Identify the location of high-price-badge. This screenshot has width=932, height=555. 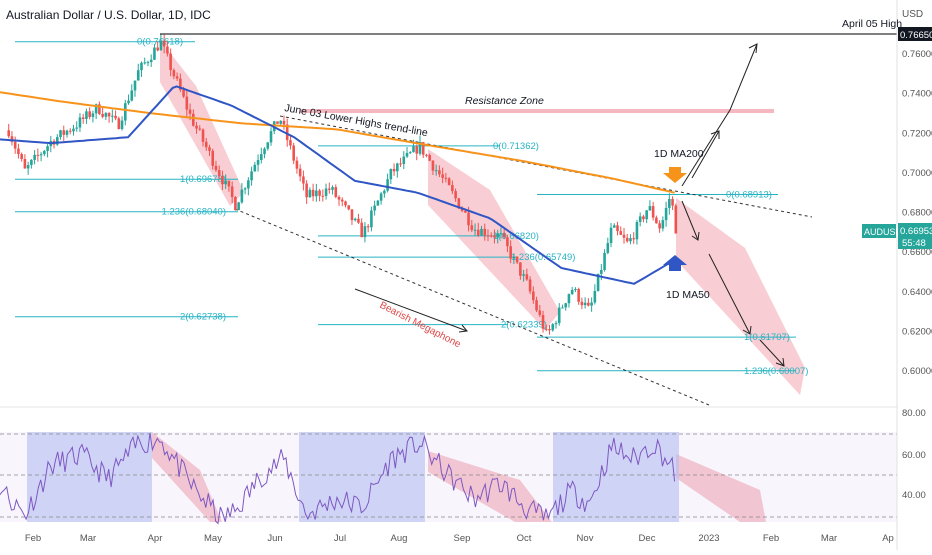
(915, 34).